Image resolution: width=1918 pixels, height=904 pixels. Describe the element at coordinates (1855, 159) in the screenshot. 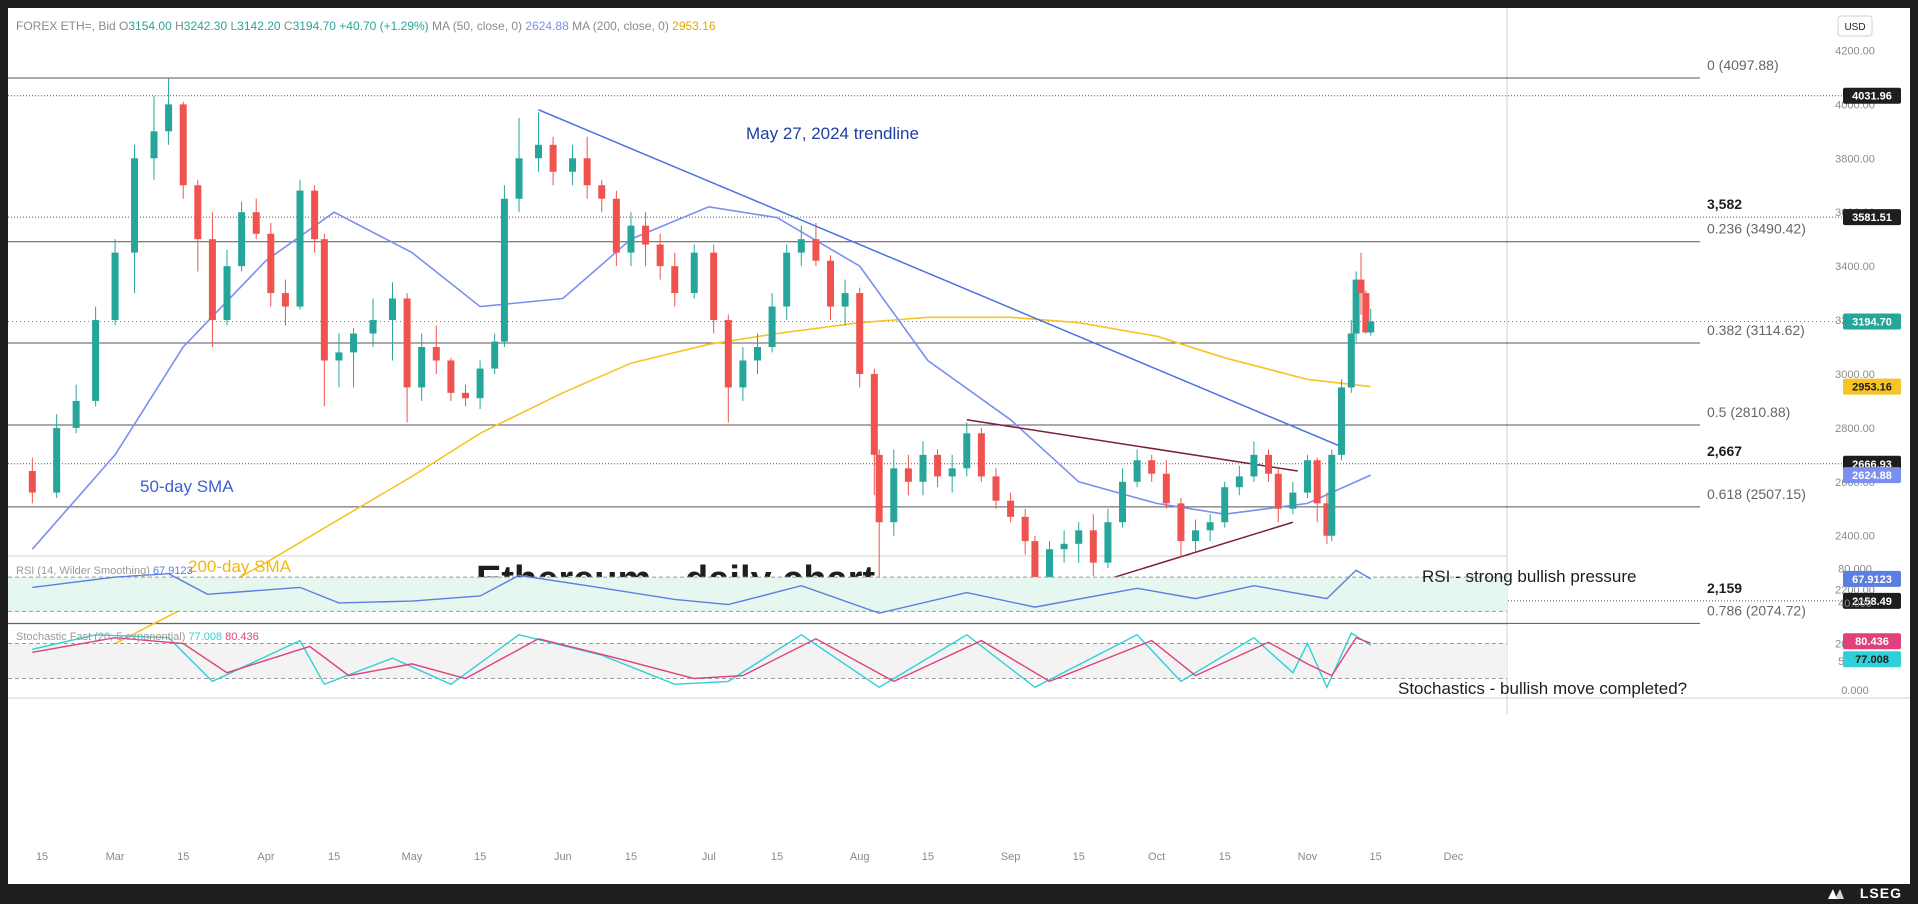

I see `y-tick-label: 3800.00` at that location.